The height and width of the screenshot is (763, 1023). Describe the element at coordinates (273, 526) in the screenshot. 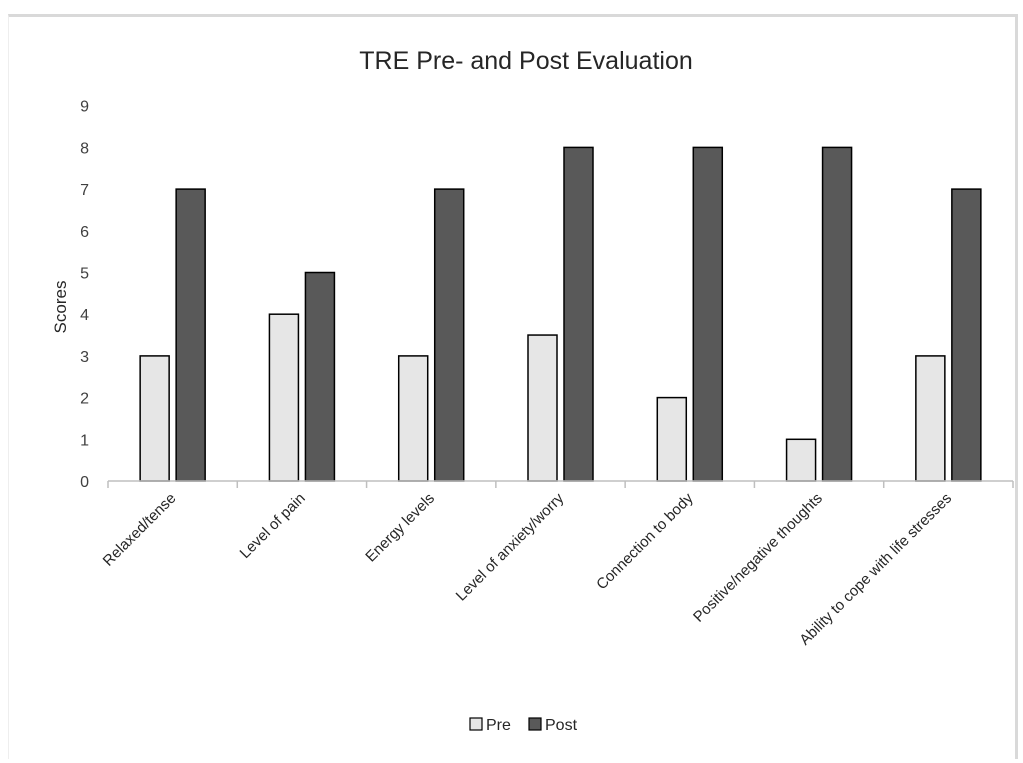

I see `x-category-label-level-of-pain: Level of pain` at that location.